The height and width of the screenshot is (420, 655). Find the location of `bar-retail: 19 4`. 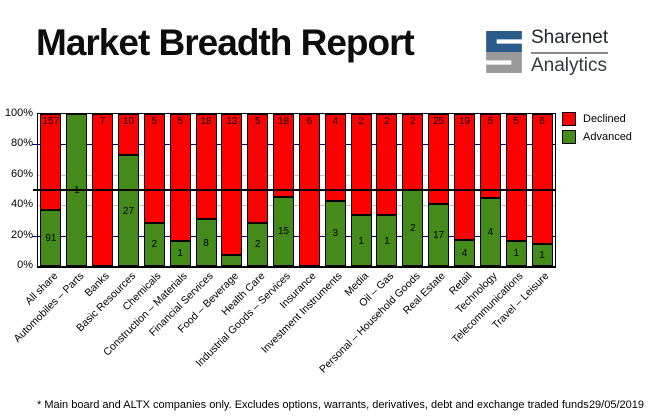

bar-retail: 19 4 is located at coordinates (465, 190).